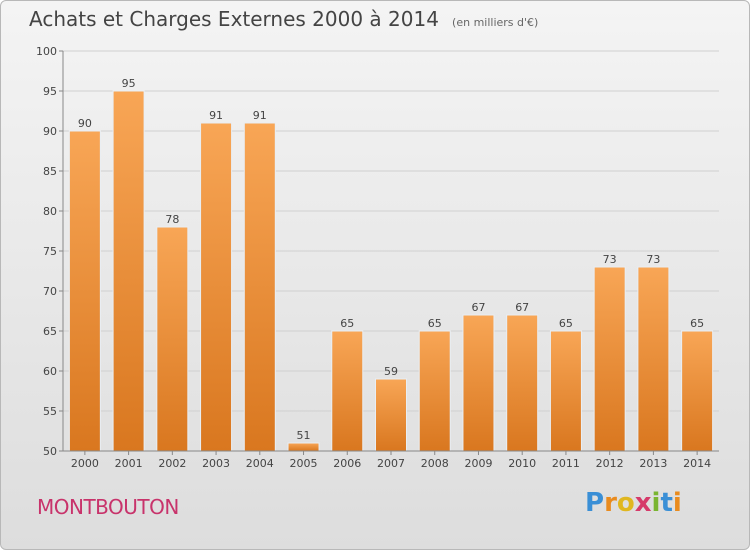 This screenshot has height=550, width=750. I want to click on x-tick-label: 2008, so click(435, 463).